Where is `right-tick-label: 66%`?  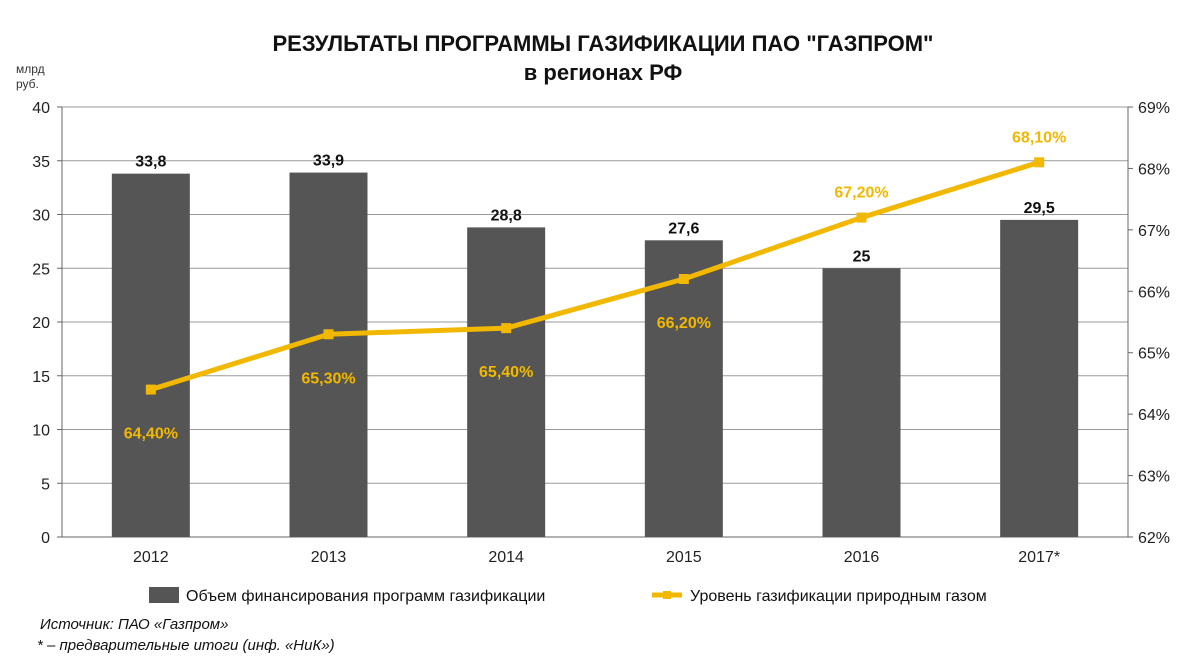
right-tick-label: 66% is located at coordinates (1154, 292).